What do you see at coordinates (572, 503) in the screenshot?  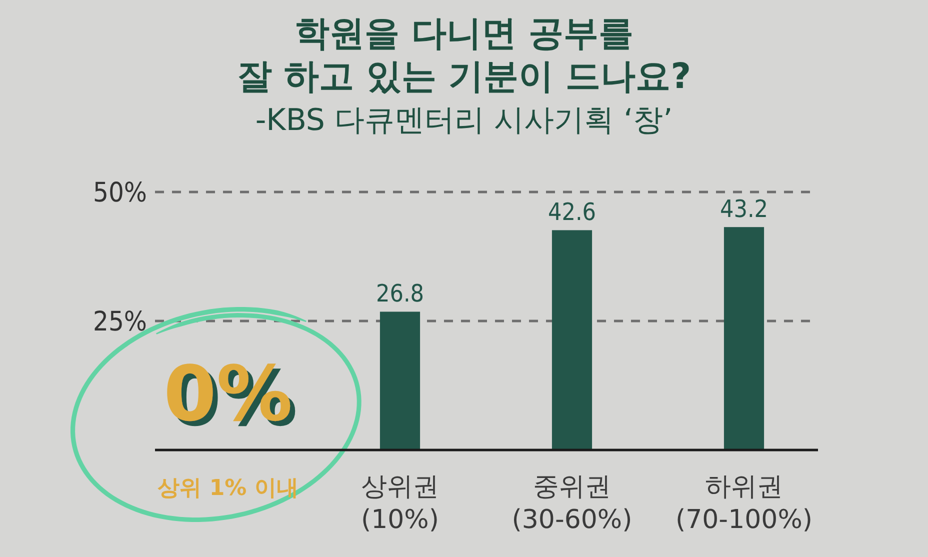 I see `x-tick-label: 중위권 (30-60%)` at bounding box center [572, 503].